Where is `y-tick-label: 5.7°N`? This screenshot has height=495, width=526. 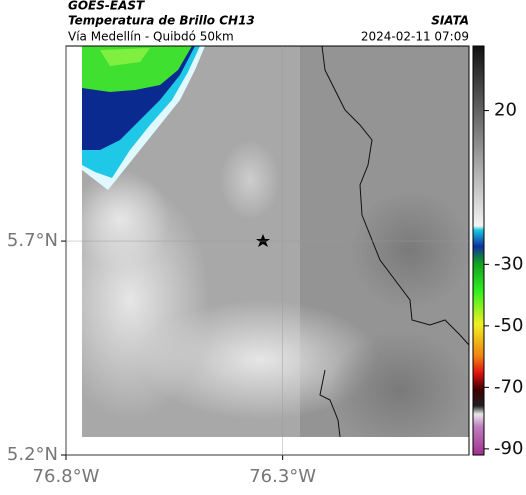 y-tick-label: 5.7°N is located at coordinates (32, 240).